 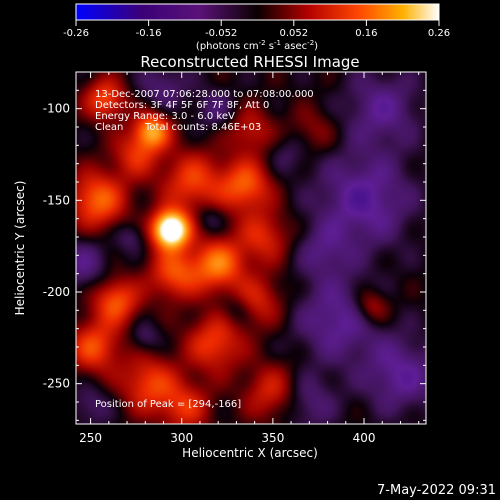 I want to click on annotation-layer, so click(x=170, y=229).